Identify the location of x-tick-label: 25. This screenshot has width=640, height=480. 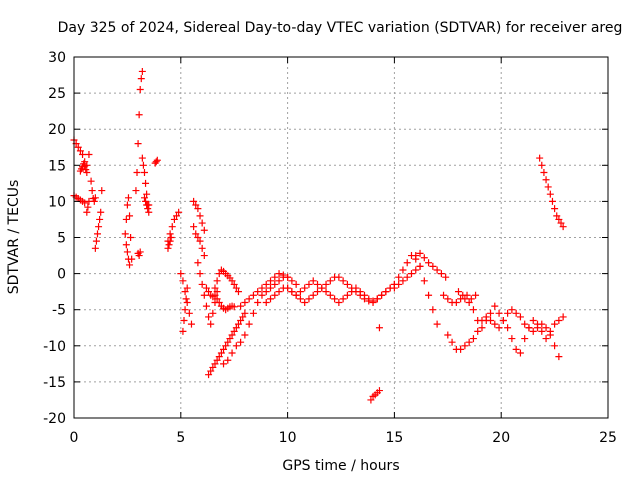
(608, 438).